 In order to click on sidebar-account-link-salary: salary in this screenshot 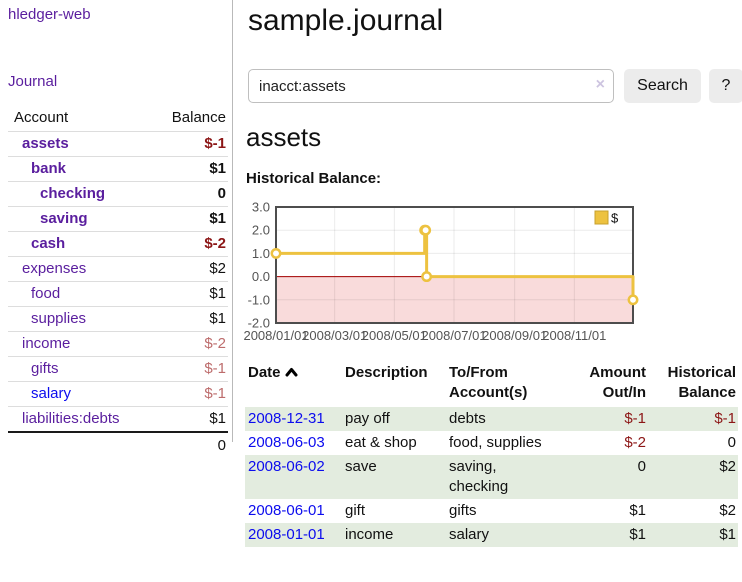, I will do `click(51, 393)`.